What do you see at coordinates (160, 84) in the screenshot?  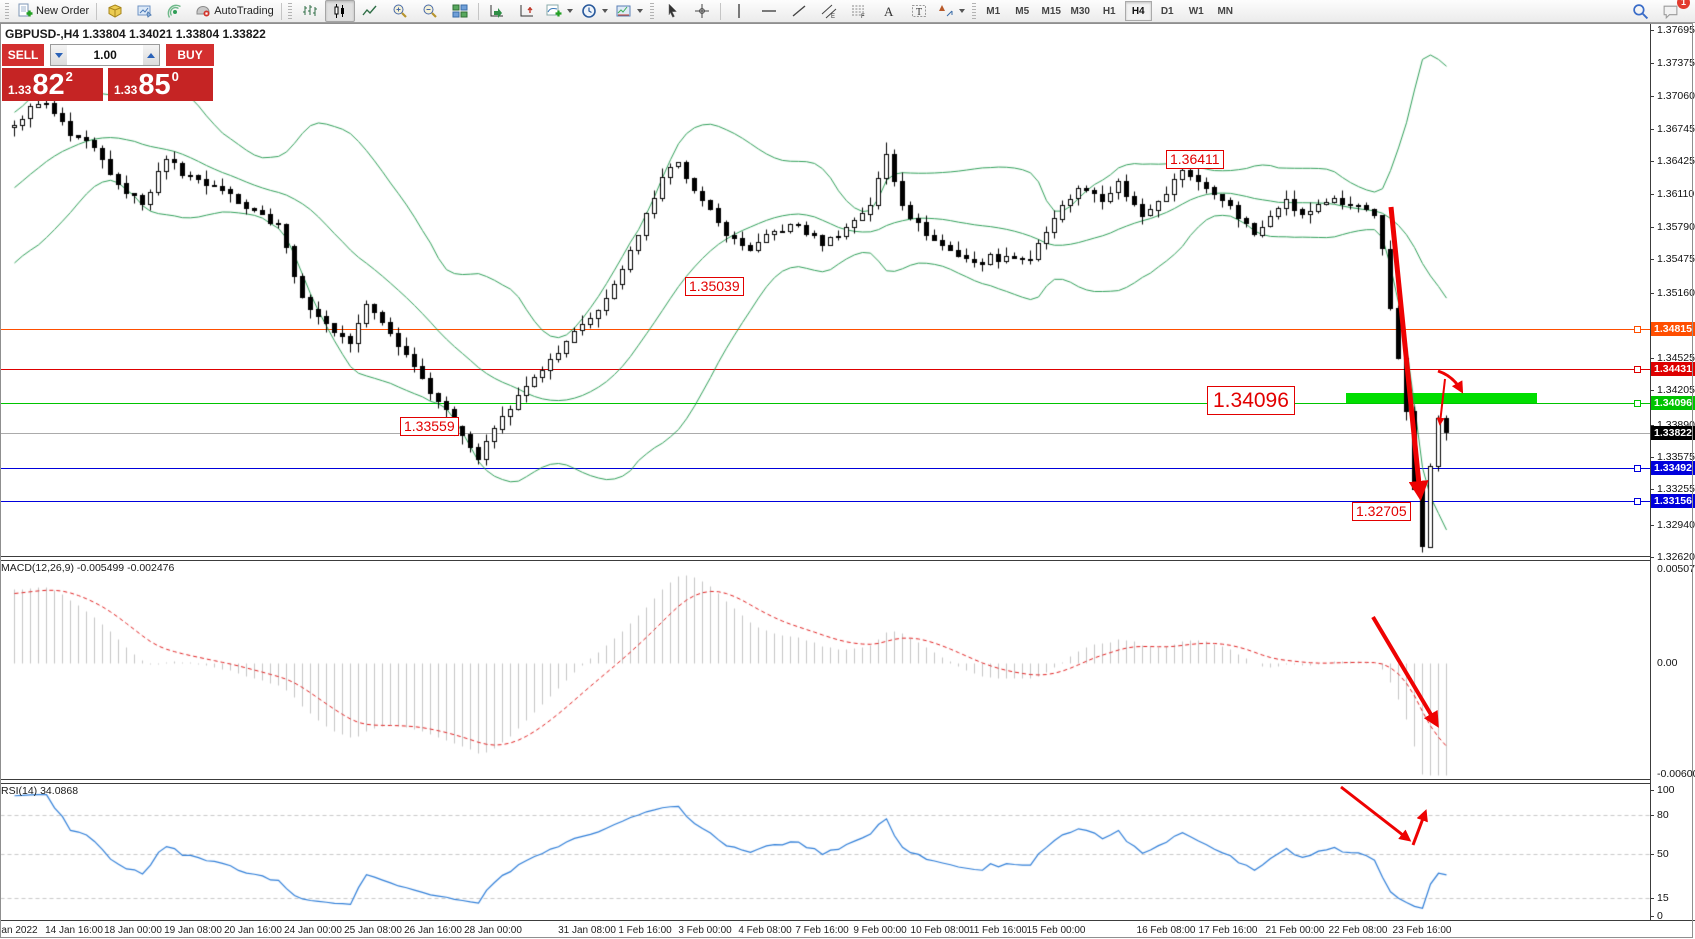 I see `buy-price-box: 1.33 85 0` at bounding box center [160, 84].